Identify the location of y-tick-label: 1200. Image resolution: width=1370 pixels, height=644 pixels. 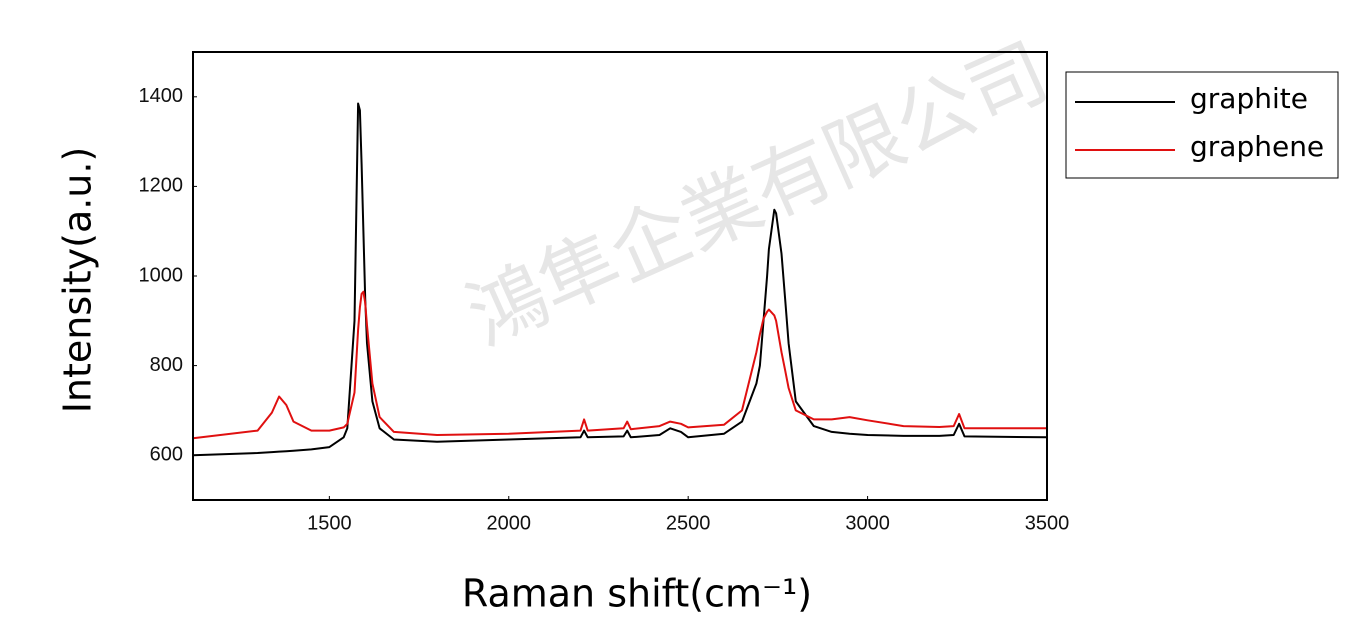
(161, 186).